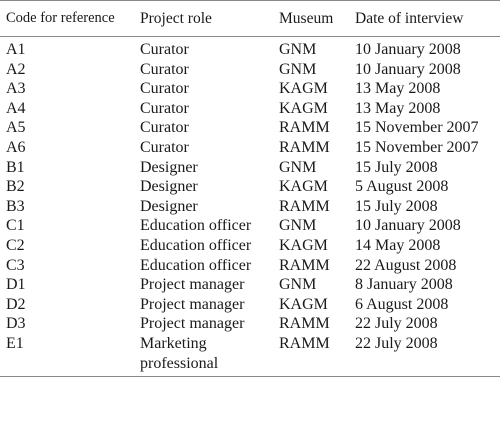 This screenshot has width=500, height=425. What do you see at coordinates (15, 265) in the screenshot?
I see `cell-code: C3` at bounding box center [15, 265].